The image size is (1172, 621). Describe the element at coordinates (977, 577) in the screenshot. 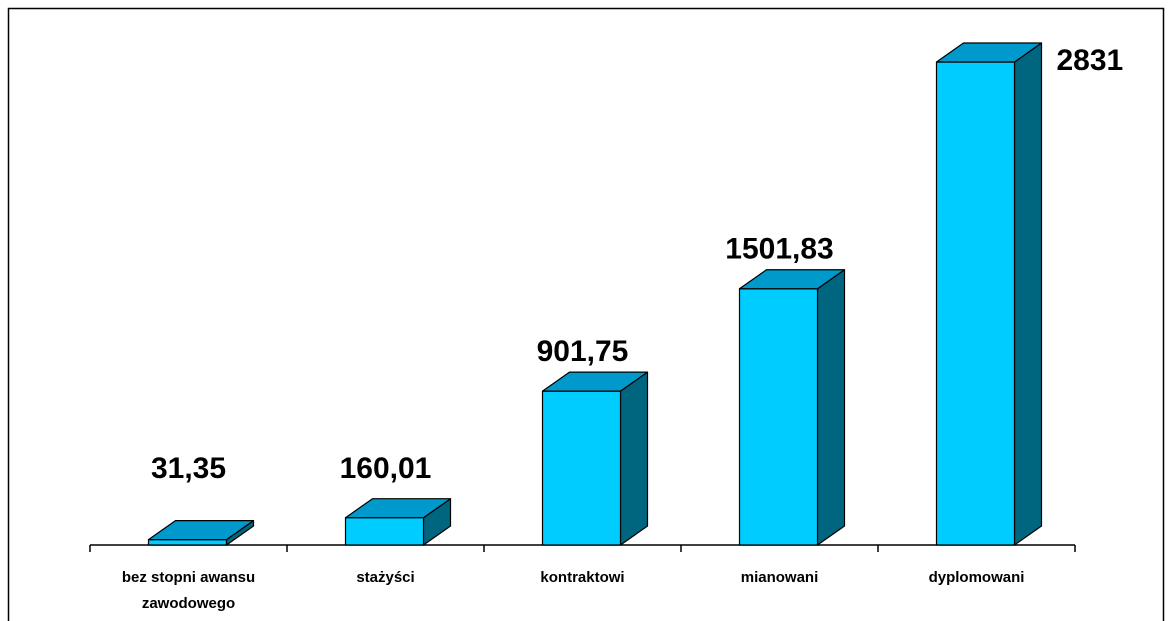

I see `x-tick-label: dyplomowani` at that location.